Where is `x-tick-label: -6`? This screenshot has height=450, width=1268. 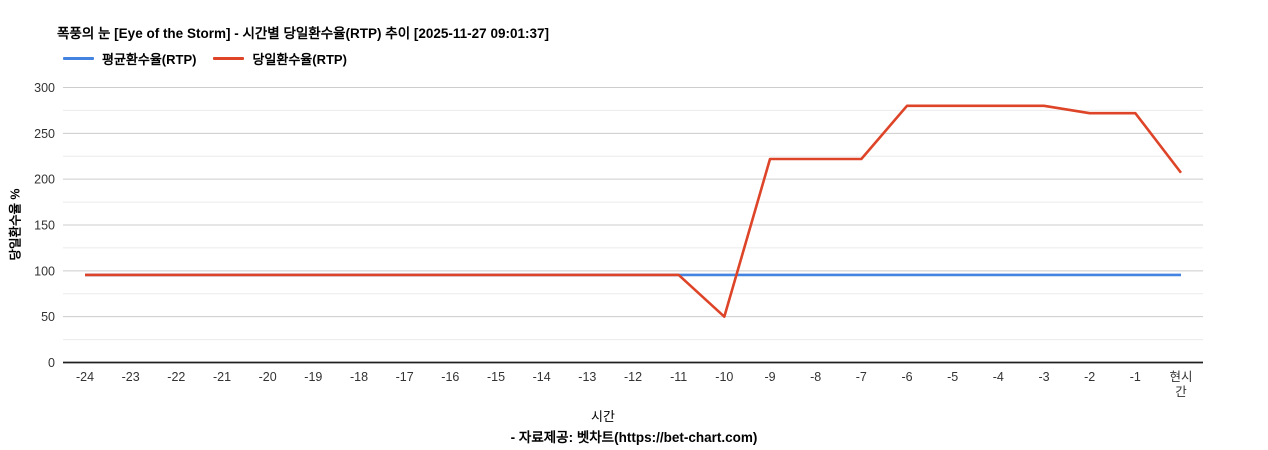
x-tick-label: -6 is located at coordinates (906, 377).